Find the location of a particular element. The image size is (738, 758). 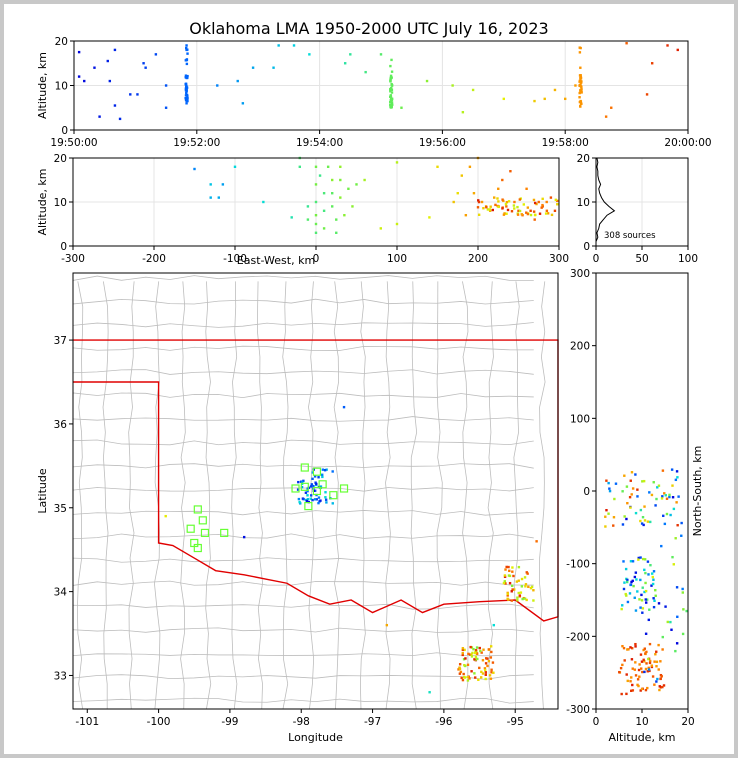

altitude-axis-label: Altitude, km is located at coordinates (42, 201).